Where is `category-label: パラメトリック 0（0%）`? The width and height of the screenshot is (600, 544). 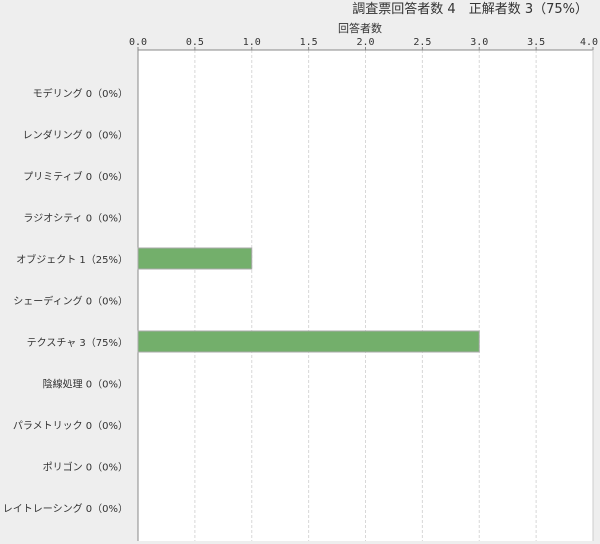
category-label: パラメトリック 0（0%） is located at coordinates (70, 426).